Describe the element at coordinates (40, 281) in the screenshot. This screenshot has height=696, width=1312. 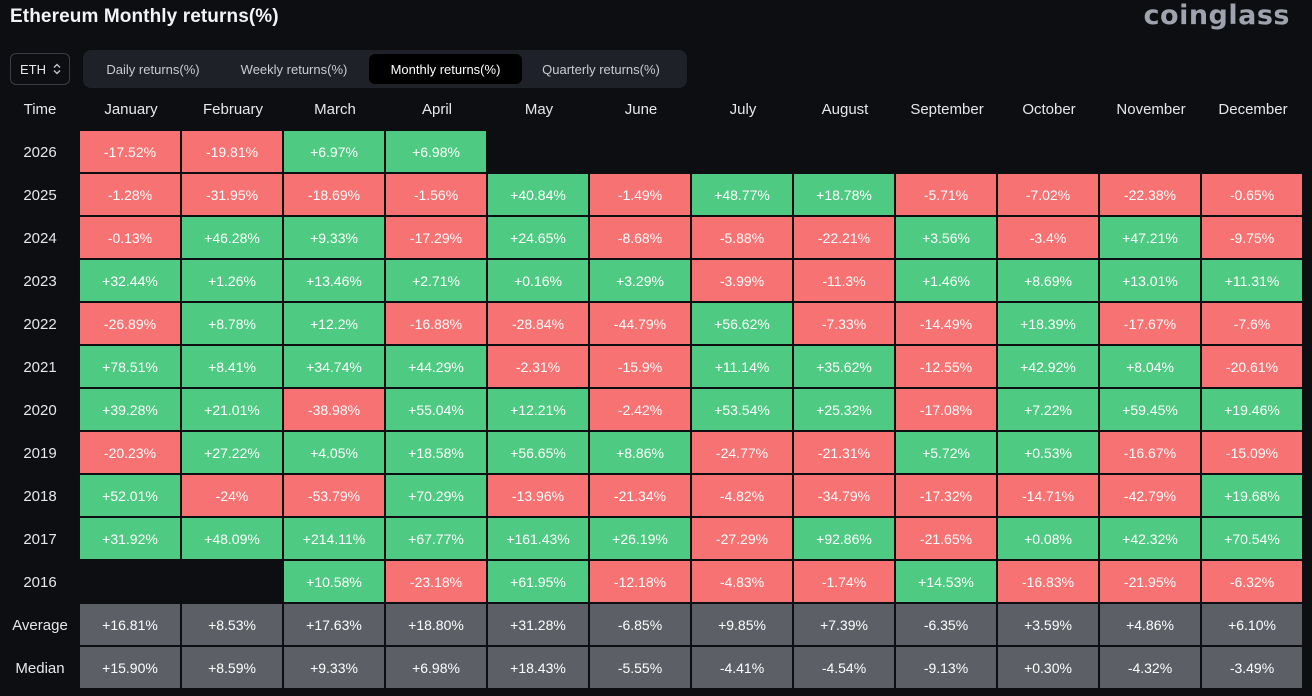
I see `row-label-2023: 2023` at that location.